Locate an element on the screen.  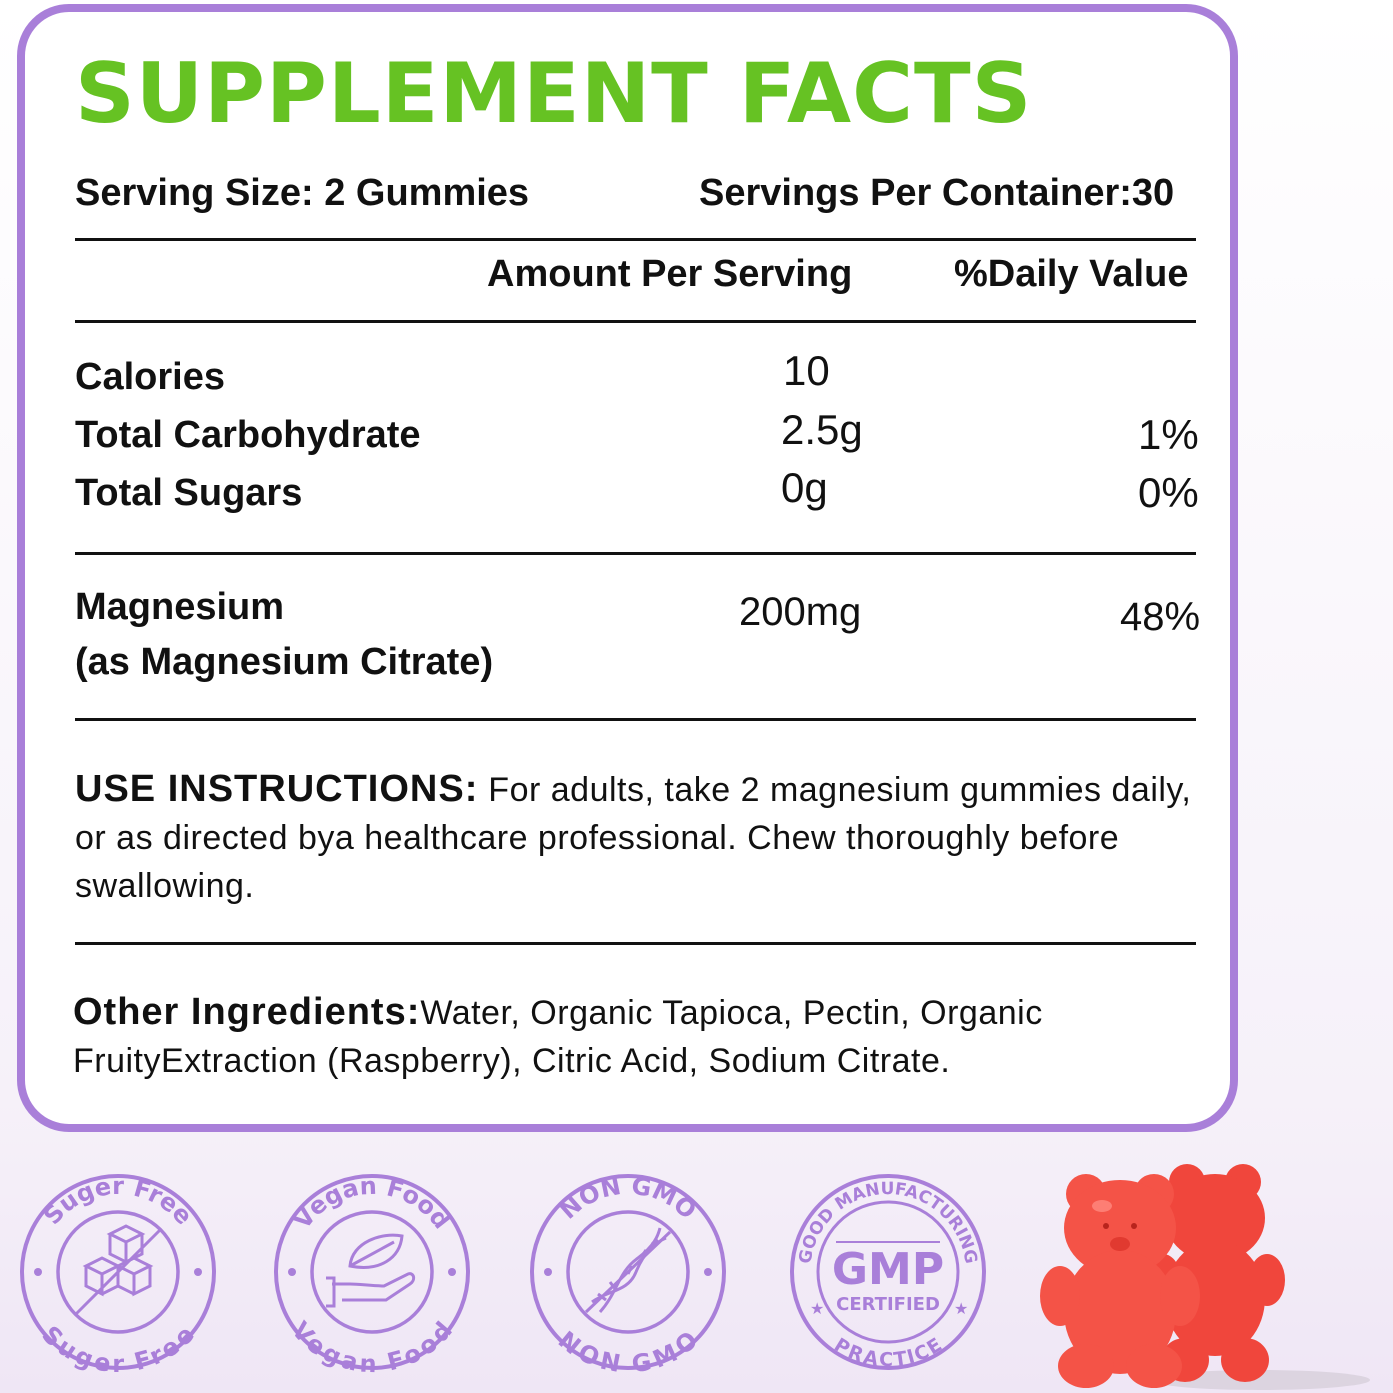
serving-size: Serving Size: 2 Gummies is located at coordinates (302, 193).